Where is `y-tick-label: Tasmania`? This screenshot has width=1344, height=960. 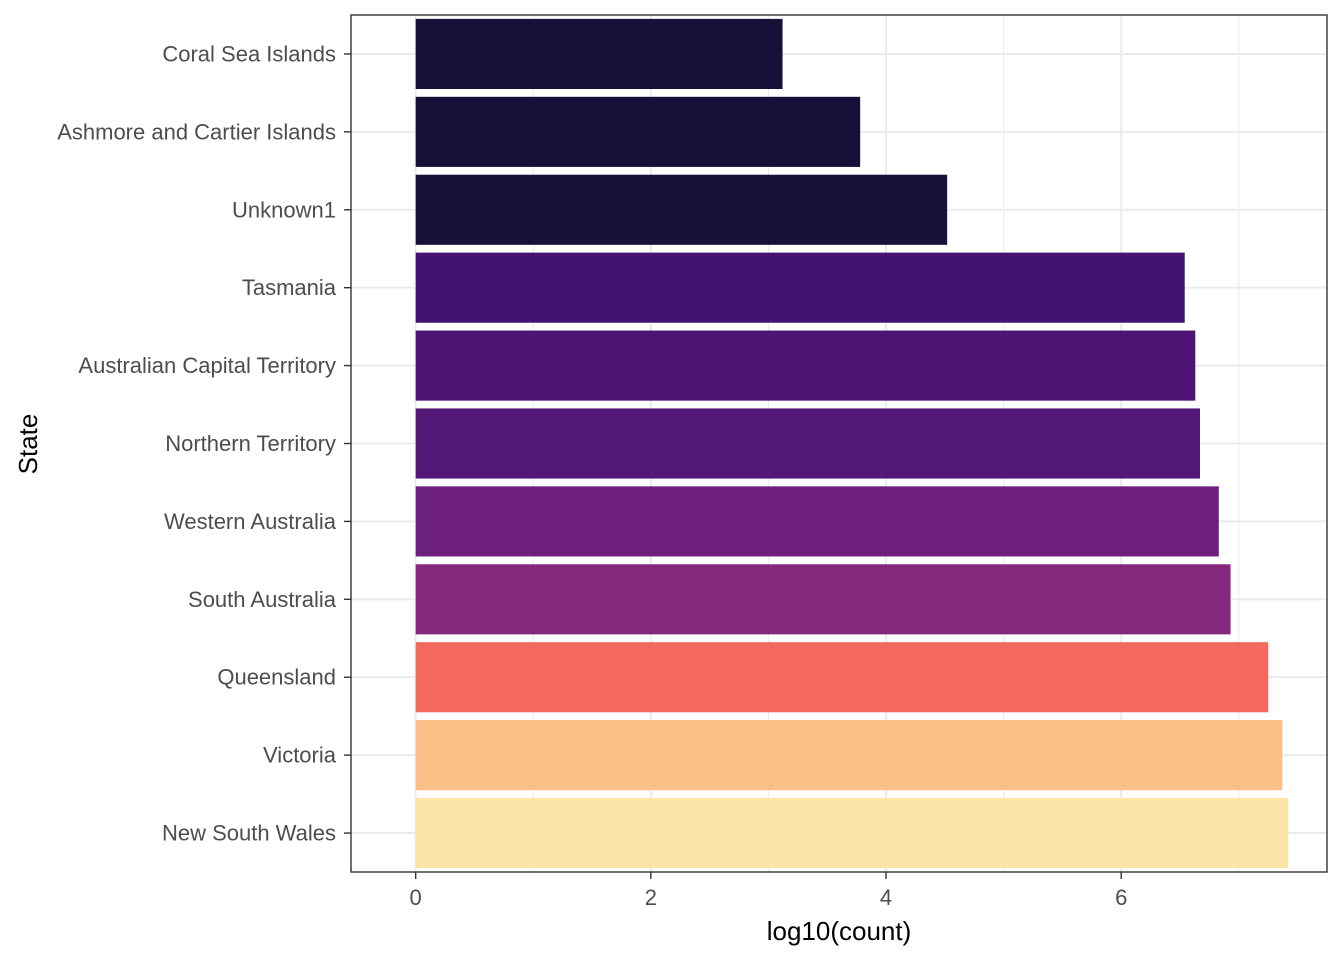
y-tick-label: Tasmania is located at coordinates (289, 287).